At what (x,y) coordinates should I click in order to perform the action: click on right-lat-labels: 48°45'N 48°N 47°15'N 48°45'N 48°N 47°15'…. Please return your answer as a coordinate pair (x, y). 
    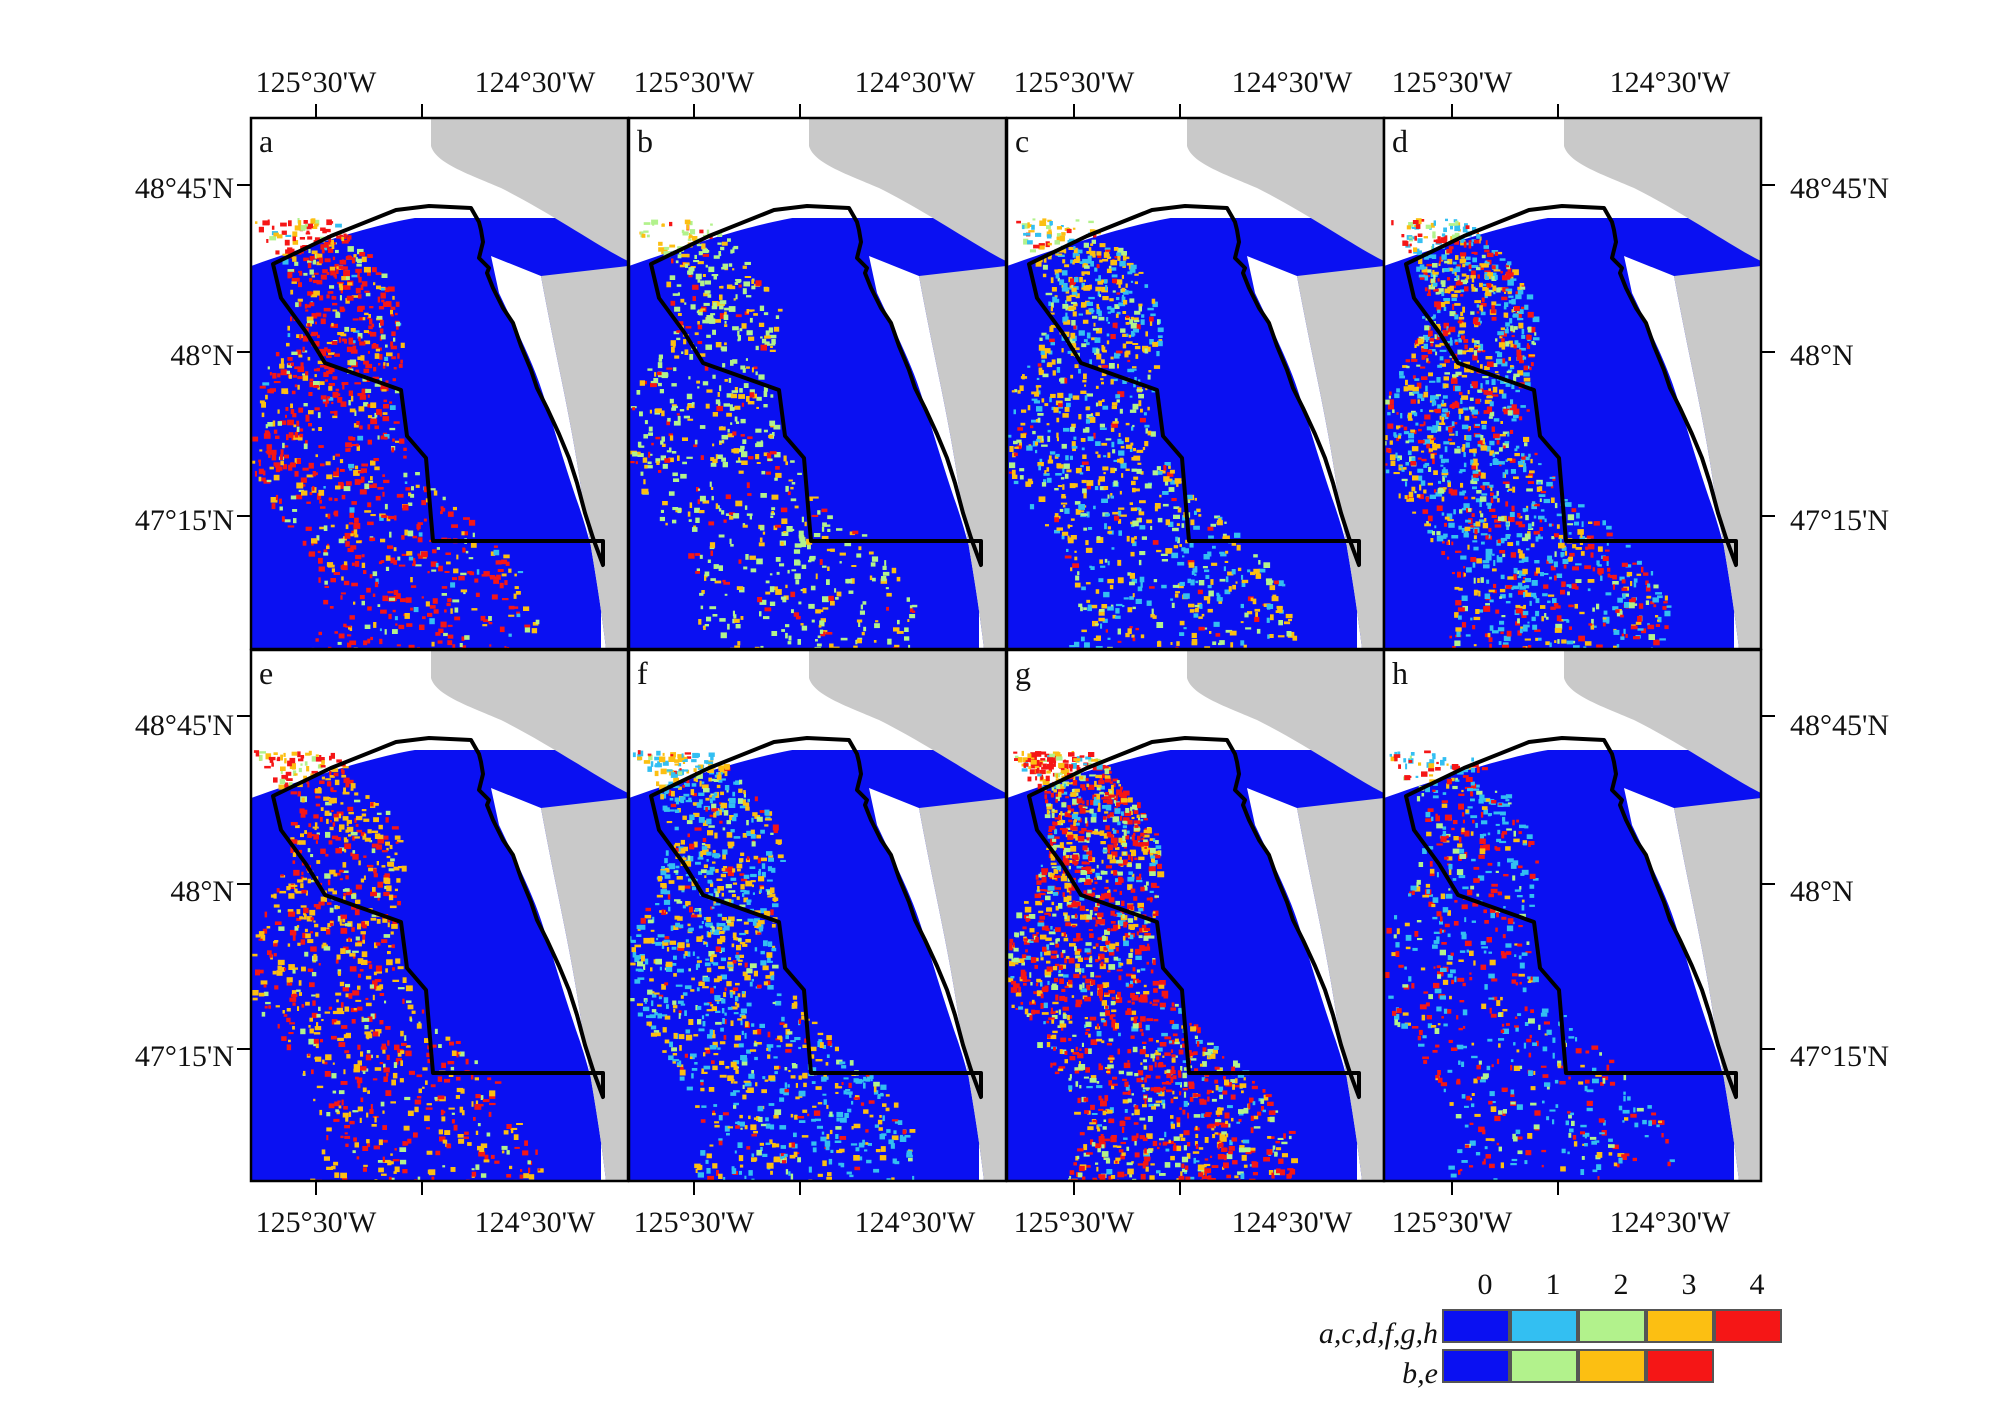
    Looking at the image, I should click on (1839, 622).